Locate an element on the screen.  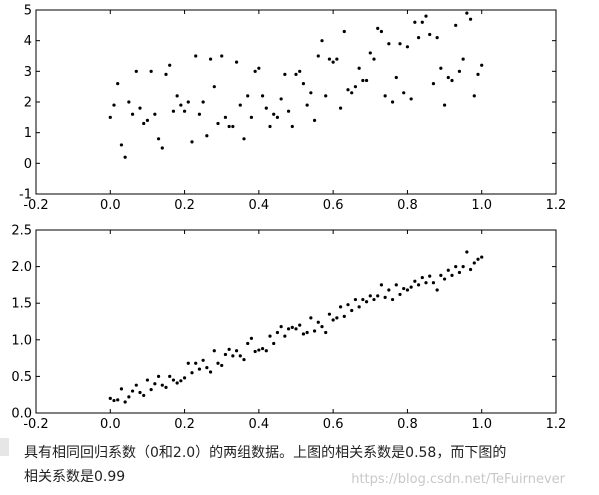
caption-marker is located at coordinates (4, 447).